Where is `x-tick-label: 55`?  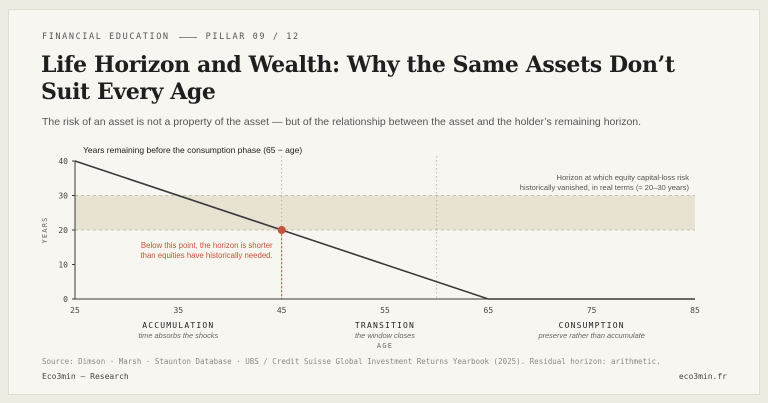
x-tick-label: 55 is located at coordinates (385, 310).